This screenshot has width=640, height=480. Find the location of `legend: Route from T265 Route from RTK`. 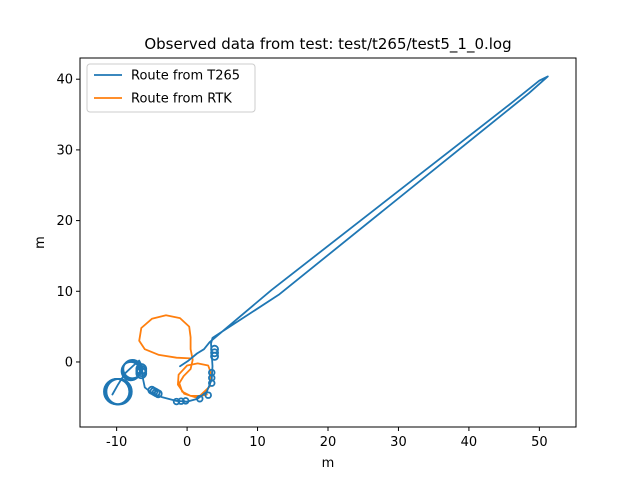

legend: Route from T265 Route from RTK is located at coordinates (171, 88).